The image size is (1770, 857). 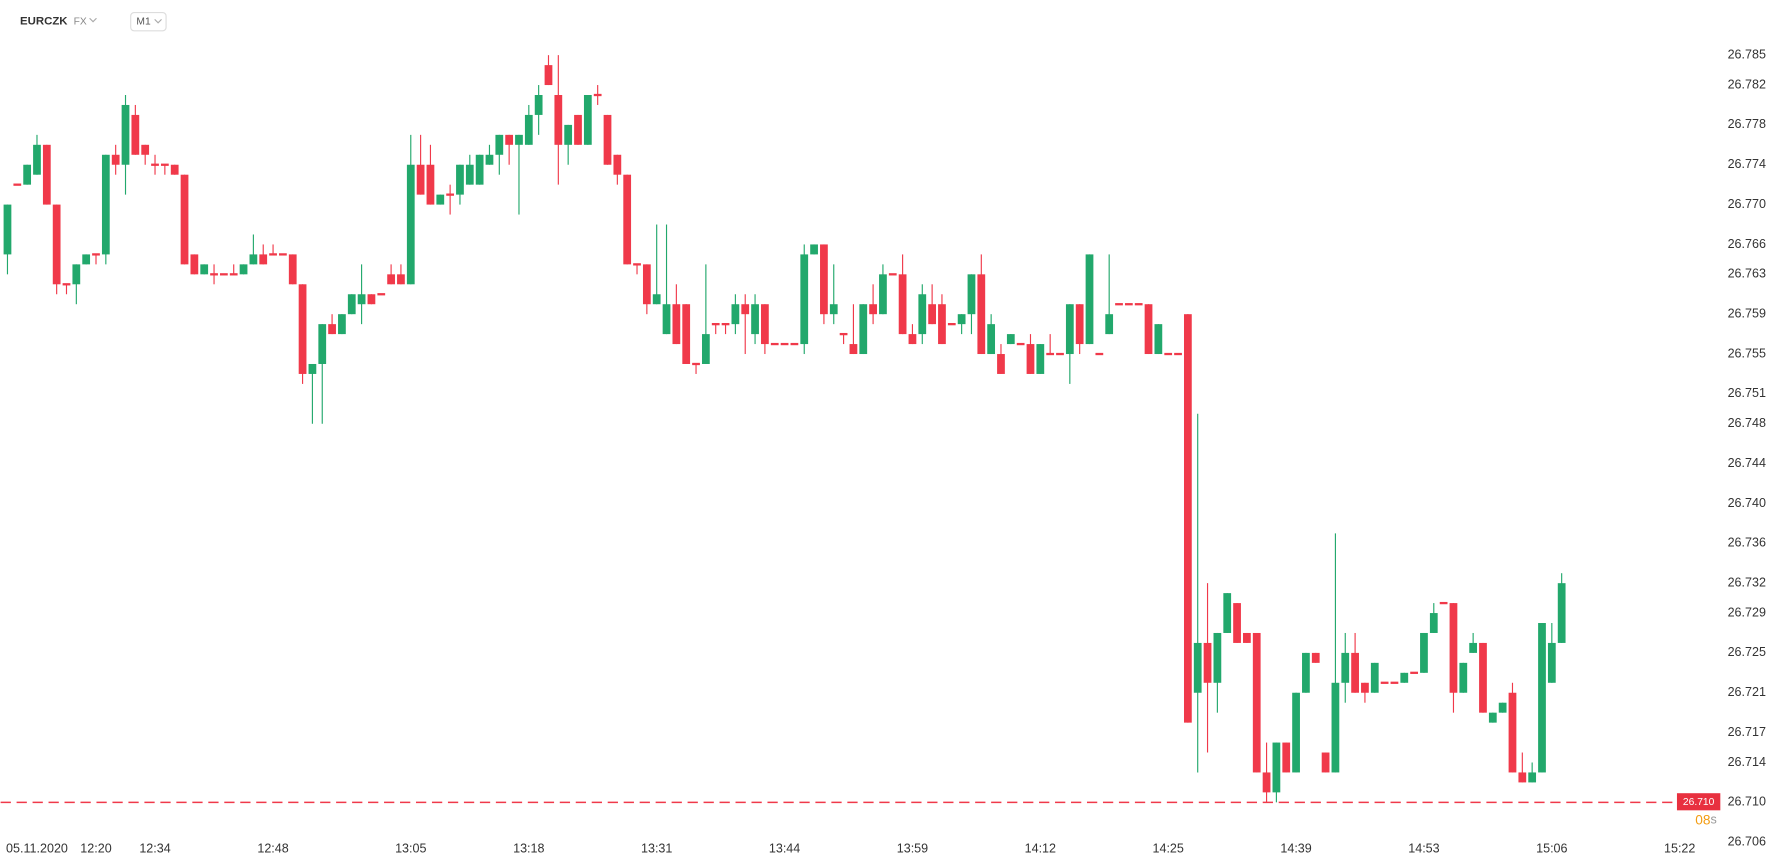 What do you see at coordinates (1747, 353) in the screenshot?
I see `y-tick-label: 26.755` at bounding box center [1747, 353].